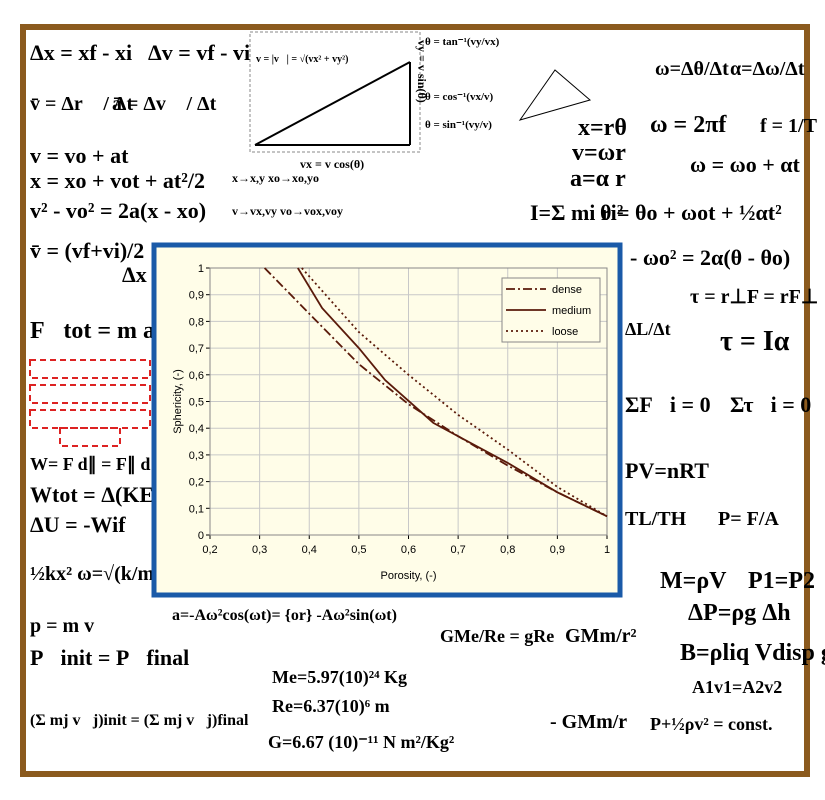 This screenshot has height=800, width=825. I want to click on x-tick-label: 0,9, so click(557, 550).